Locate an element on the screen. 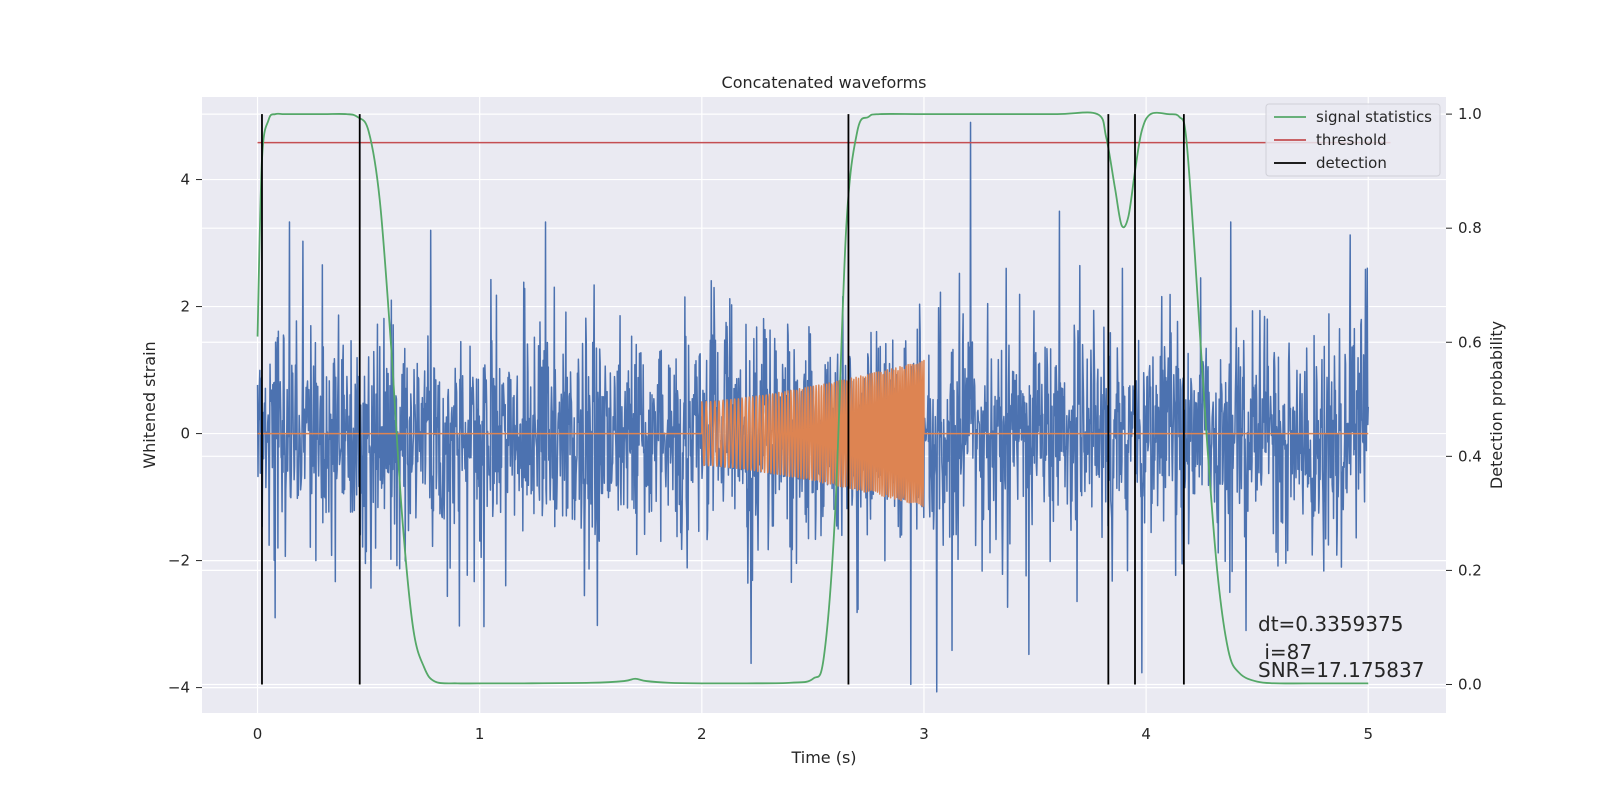 This screenshot has height=800, width=1600. y2-tick-label: 0.2 is located at coordinates (1470, 570).